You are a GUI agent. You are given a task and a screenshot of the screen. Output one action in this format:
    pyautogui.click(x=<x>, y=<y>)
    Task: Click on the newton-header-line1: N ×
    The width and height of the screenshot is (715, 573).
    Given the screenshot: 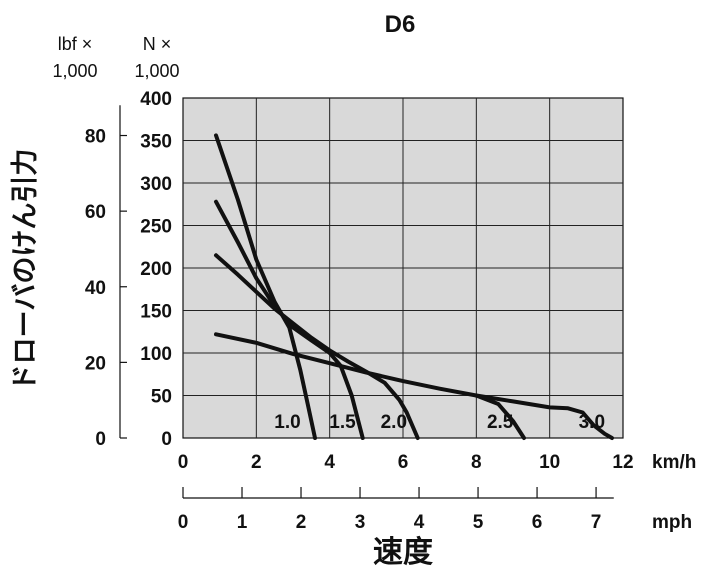 What is the action you would take?
    pyautogui.click(x=157, y=44)
    